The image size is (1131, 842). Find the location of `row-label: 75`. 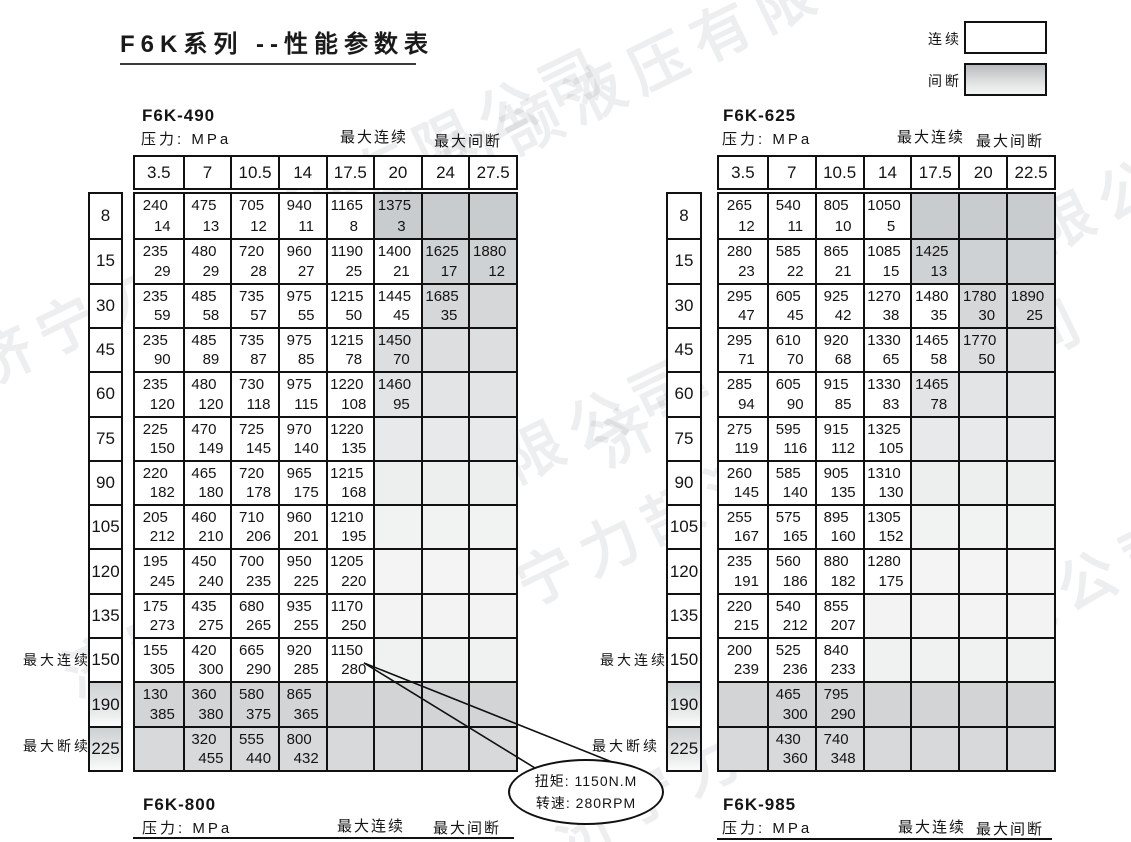

row-label: 75 is located at coordinates (684, 437).